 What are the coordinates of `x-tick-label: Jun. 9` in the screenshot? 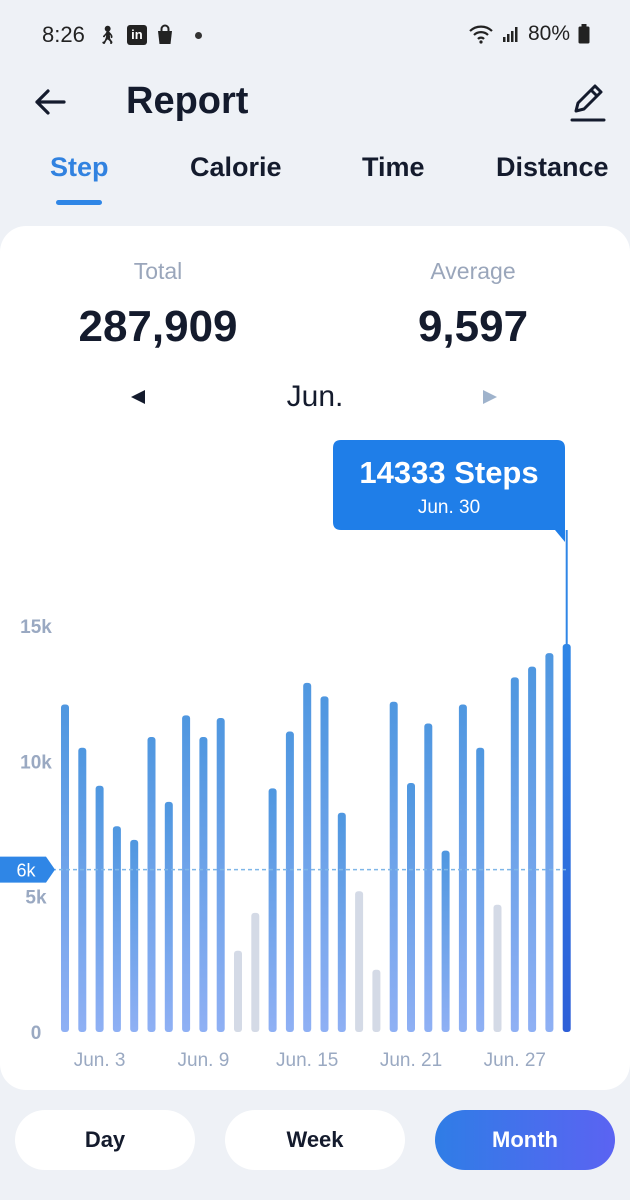 It's located at (204, 1060).